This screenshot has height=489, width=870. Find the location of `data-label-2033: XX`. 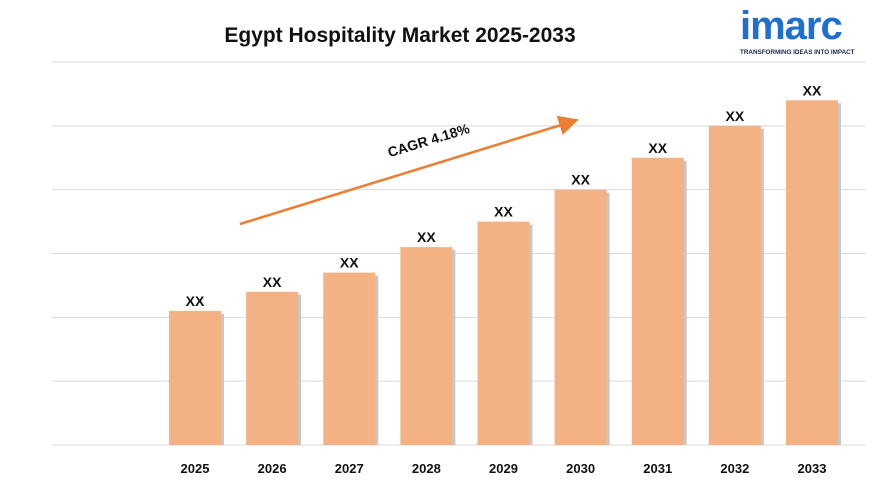

data-label-2033: XX is located at coordinates (812, 90).